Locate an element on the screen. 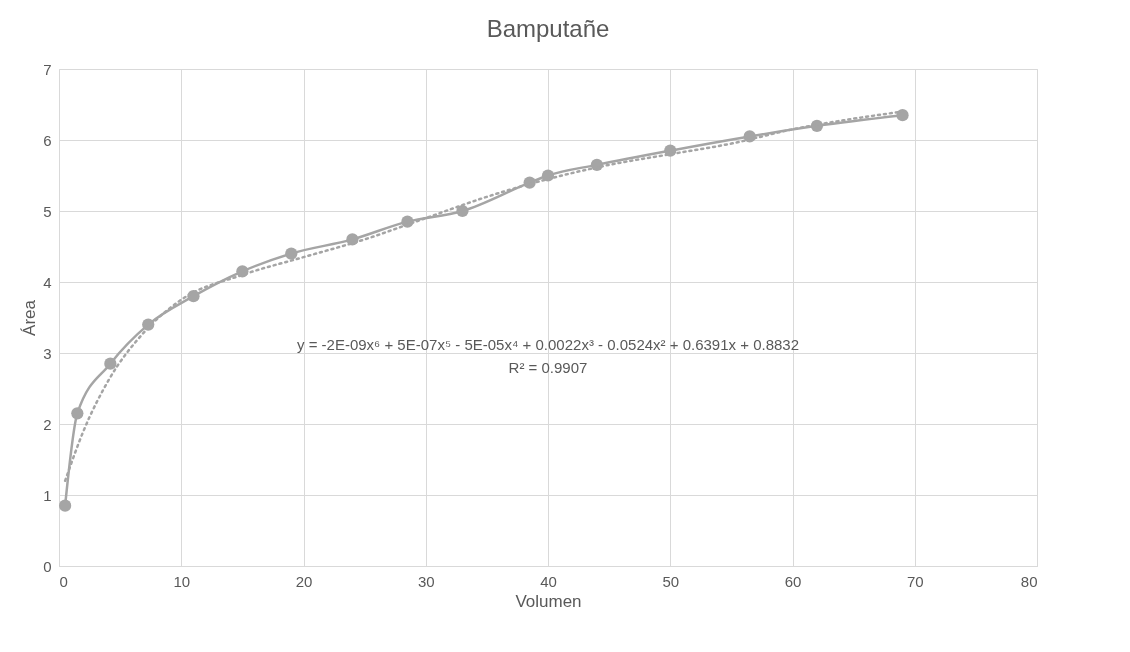 The height and width of the screenshot is (652, 1130). y-axis-title: Área is located at coordinates (30, 317).